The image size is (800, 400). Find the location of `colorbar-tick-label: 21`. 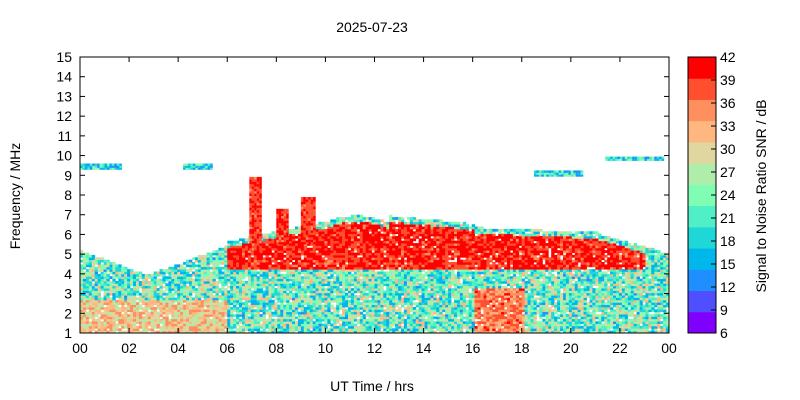

colorbar-tick-label: 21 is located at coordinates (728, 218).